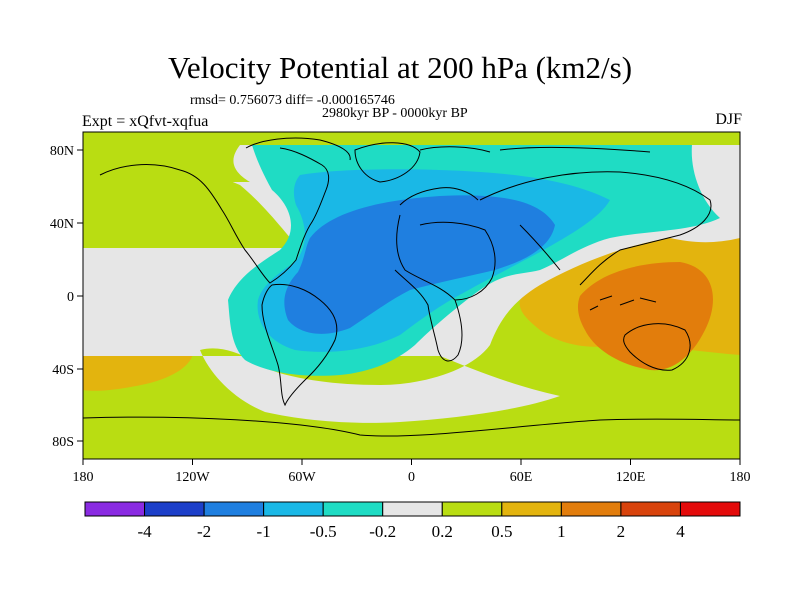 This screenshot has height=600, width=800. I want to click on x-tick-label: 60W, so click(302, 477).